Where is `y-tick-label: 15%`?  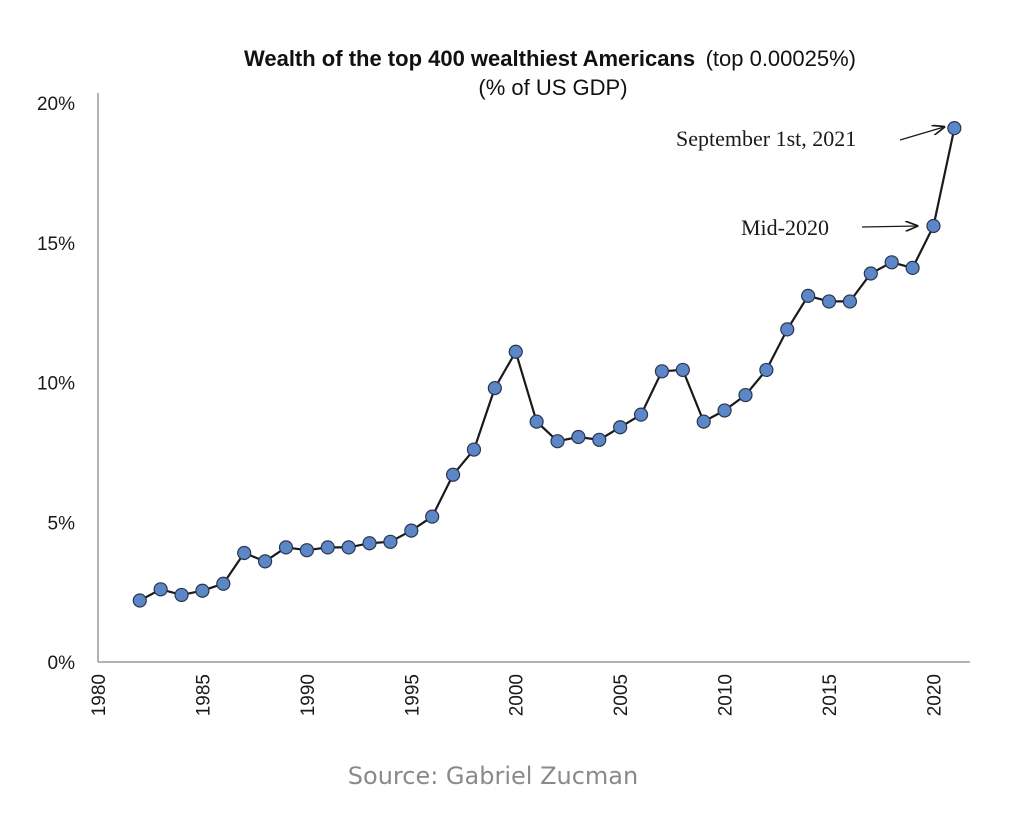
y-tick-label: 15% is located at coordinates (56, 244).